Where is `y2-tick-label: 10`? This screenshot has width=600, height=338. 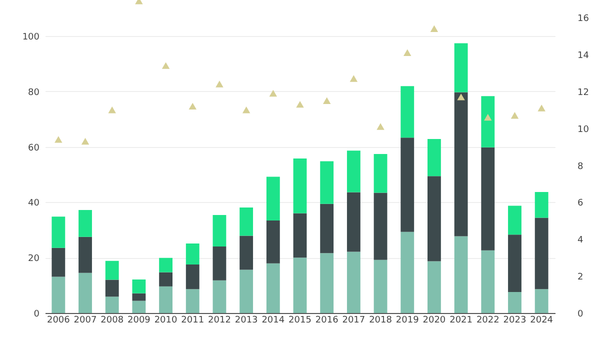
y2-tick-label: 10 is located at coordinates (584, 129).